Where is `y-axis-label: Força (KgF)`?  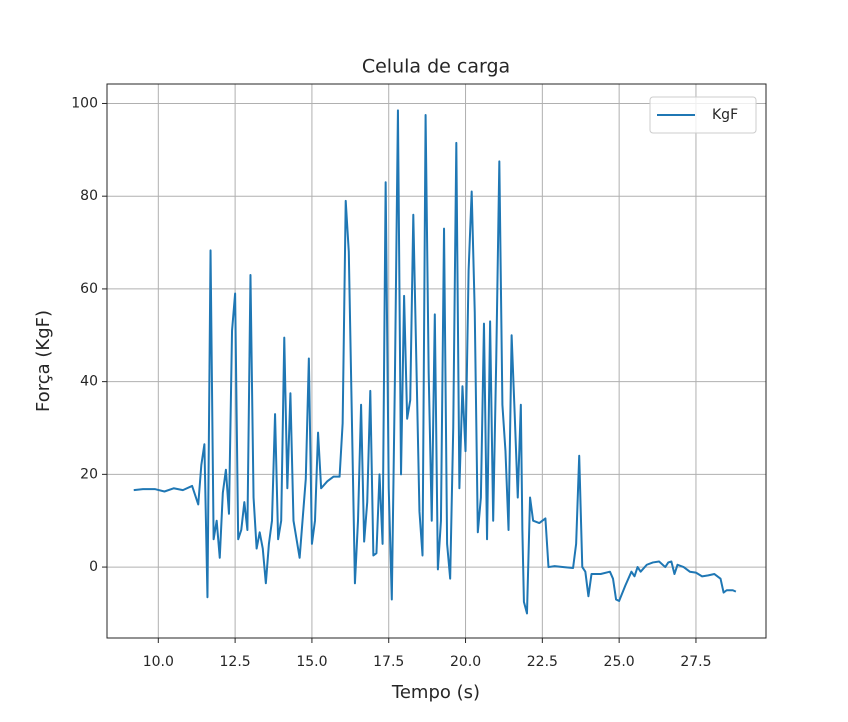 y-axis-label: Força (KgF) is located at coordinates (43, 361).